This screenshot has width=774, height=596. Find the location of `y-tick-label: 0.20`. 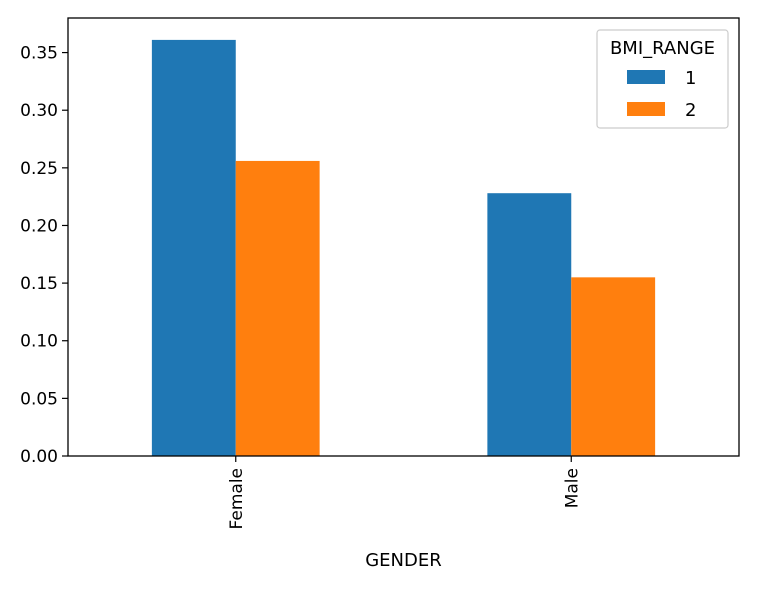

y-tick-label: 0.20 is located at coordinates (39, 226).